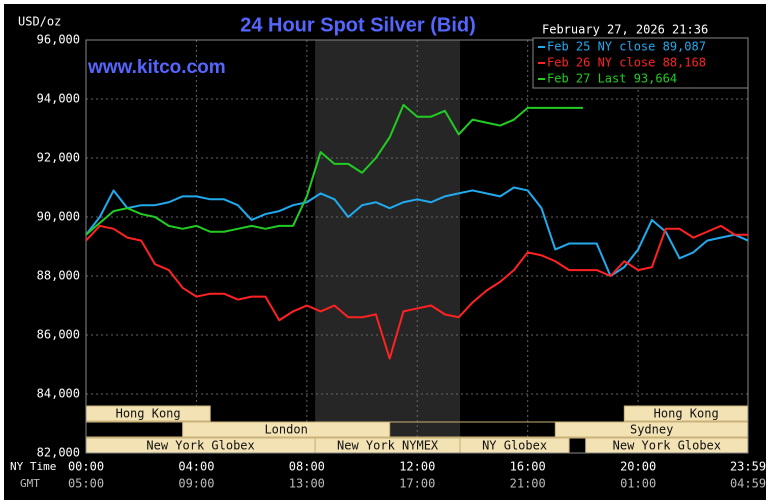 Image resolution: width=770 pixels, height=504 pixels. I want to click on x-tick-label-gmt: 13:00, so click(307, 484).